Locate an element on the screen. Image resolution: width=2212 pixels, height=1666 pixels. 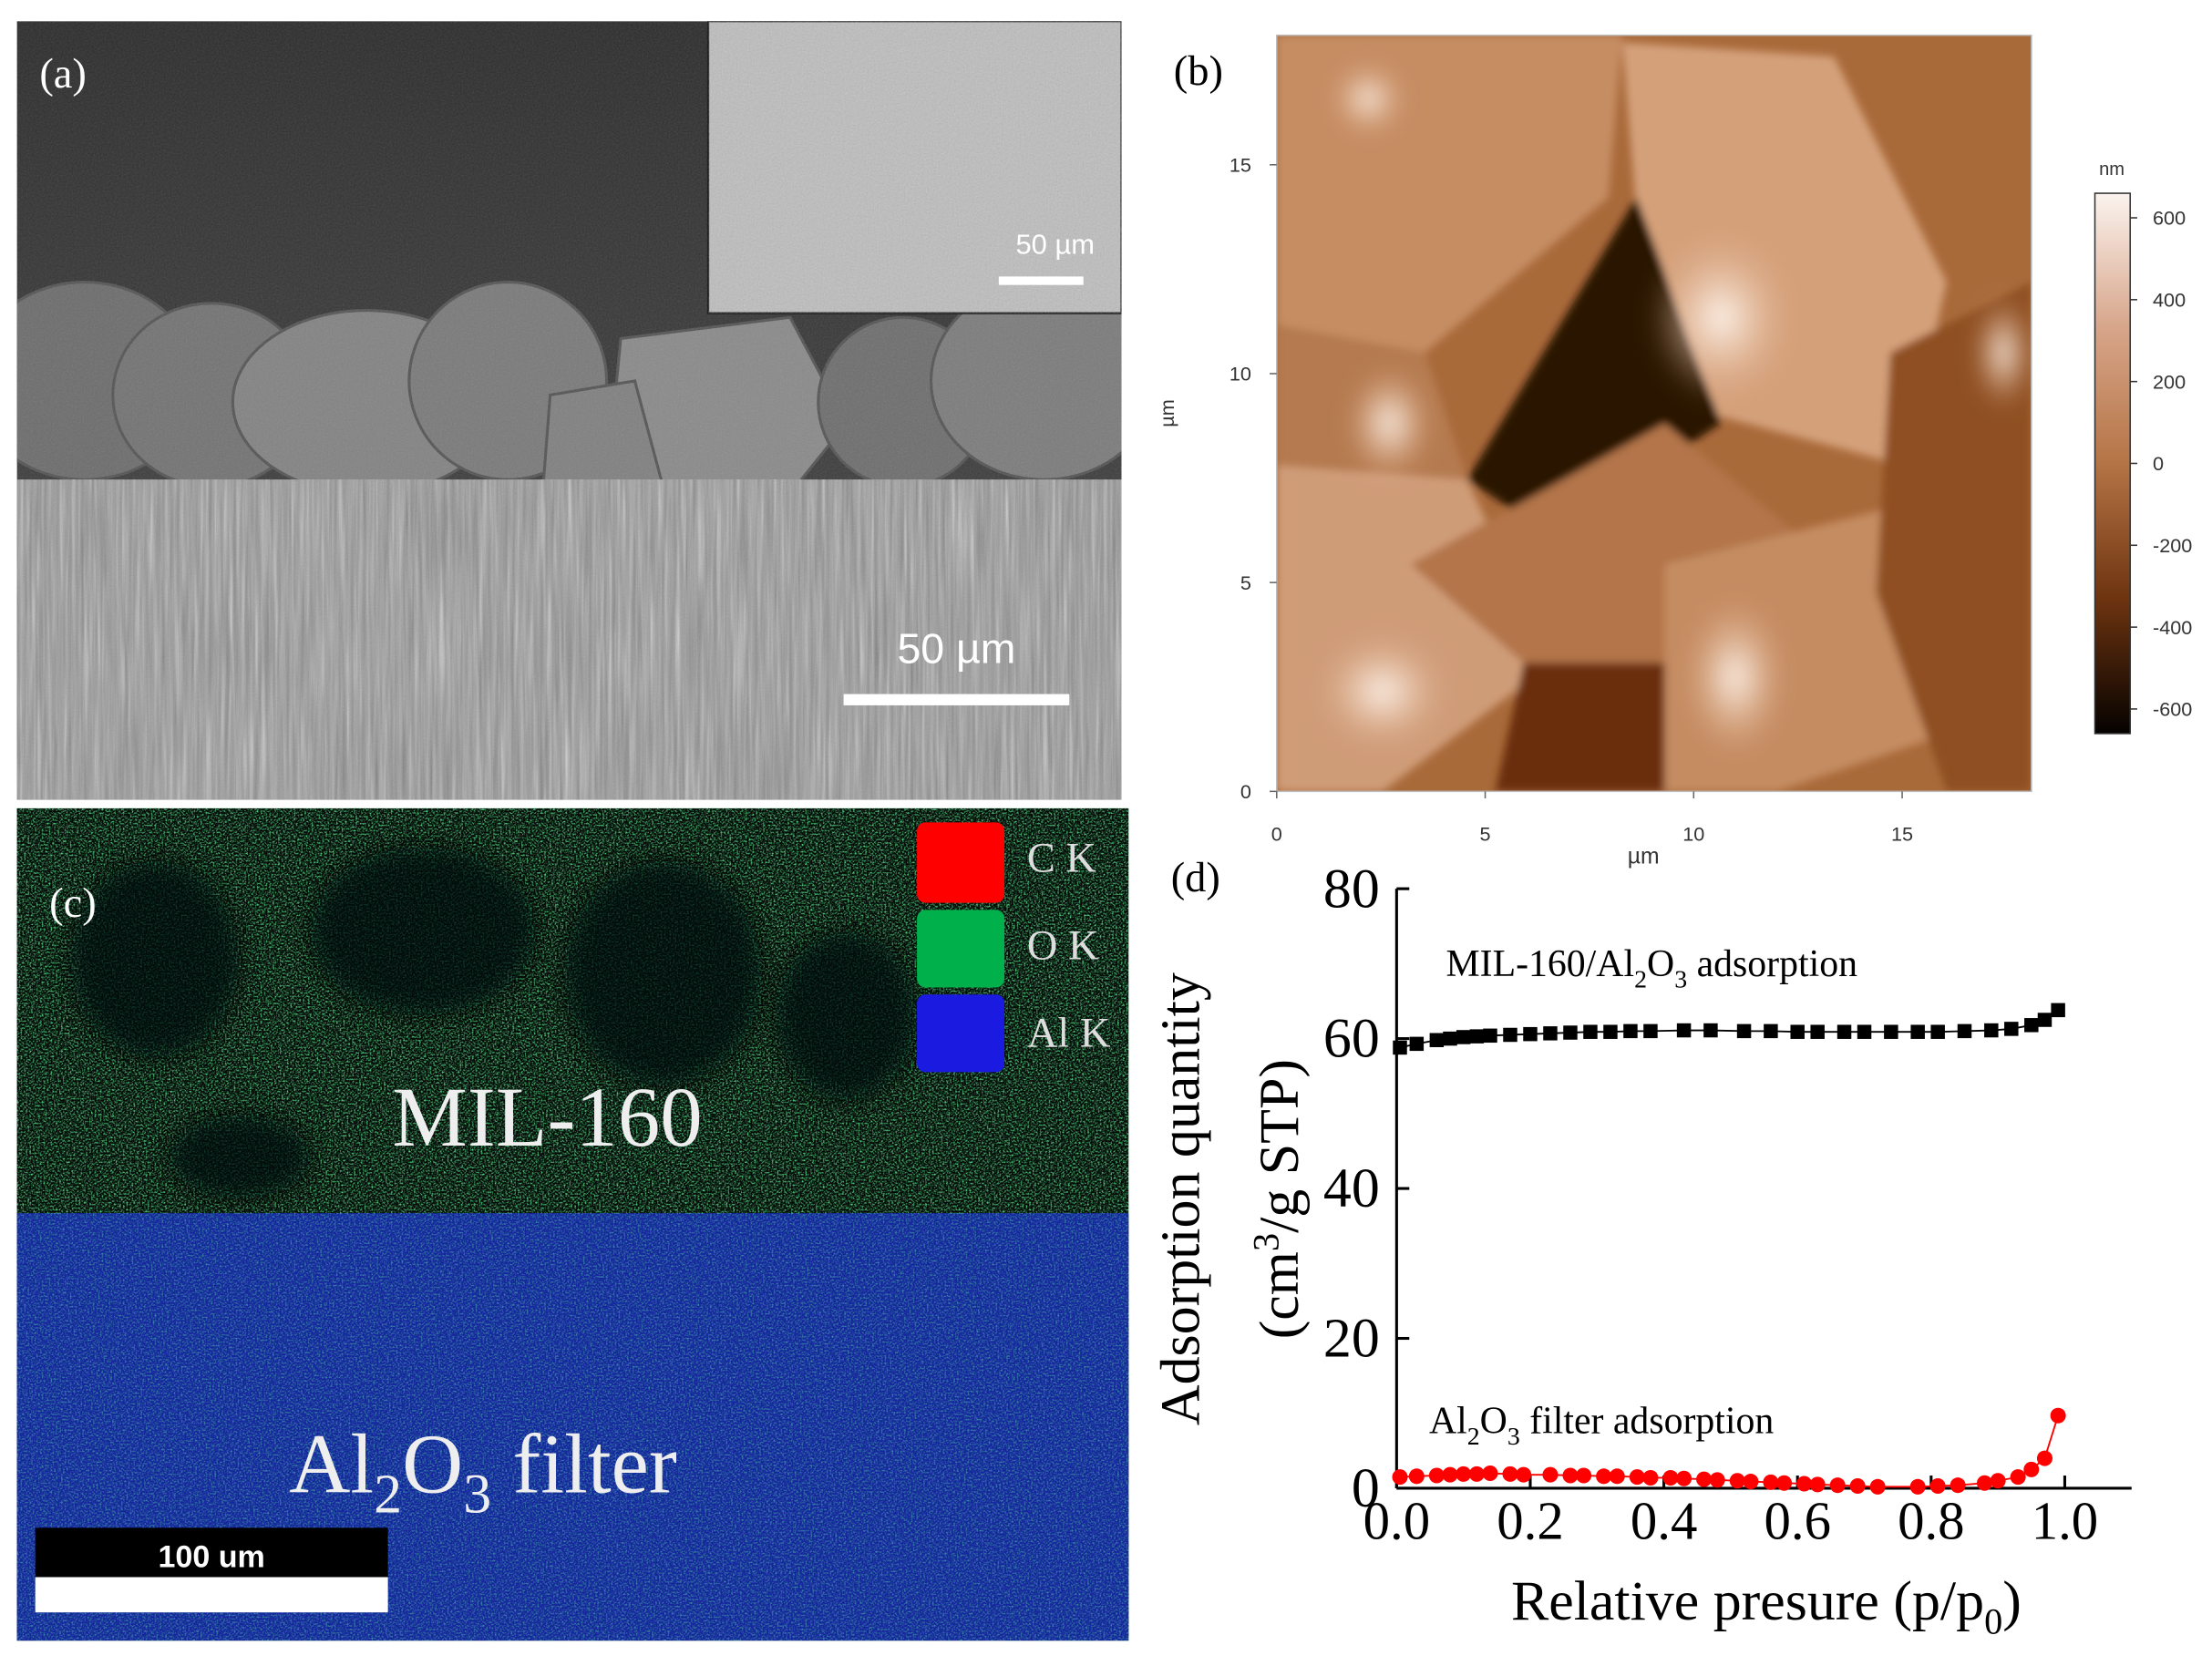
x-axis-label: µm is located at coordinates (1644, 856).